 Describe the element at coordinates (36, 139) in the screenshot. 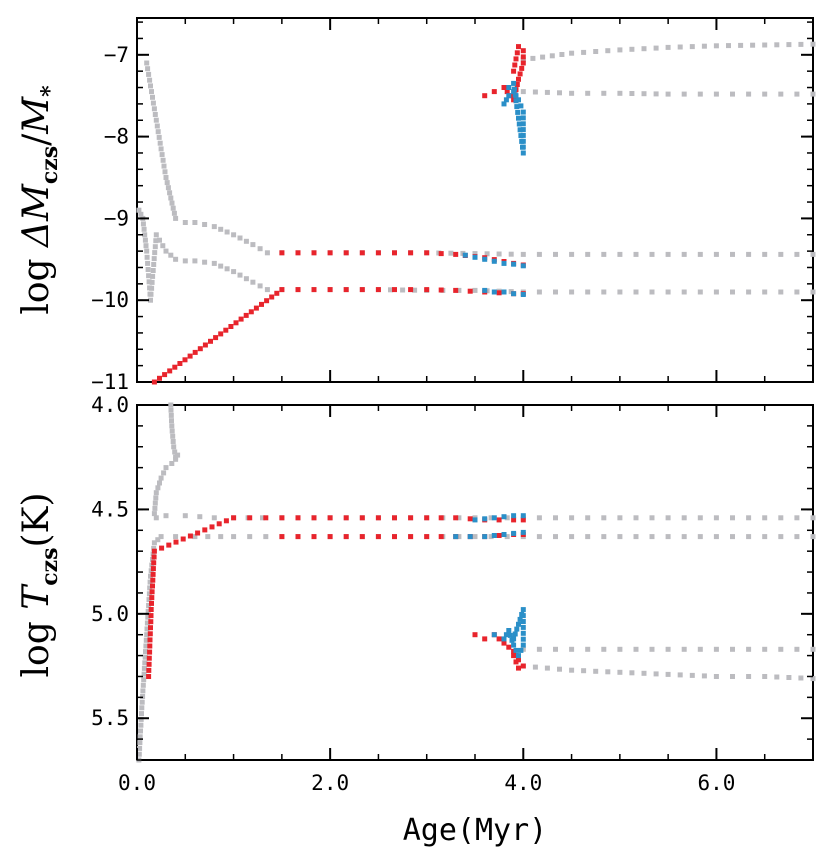

I see `top-y-slash: /` at that location.